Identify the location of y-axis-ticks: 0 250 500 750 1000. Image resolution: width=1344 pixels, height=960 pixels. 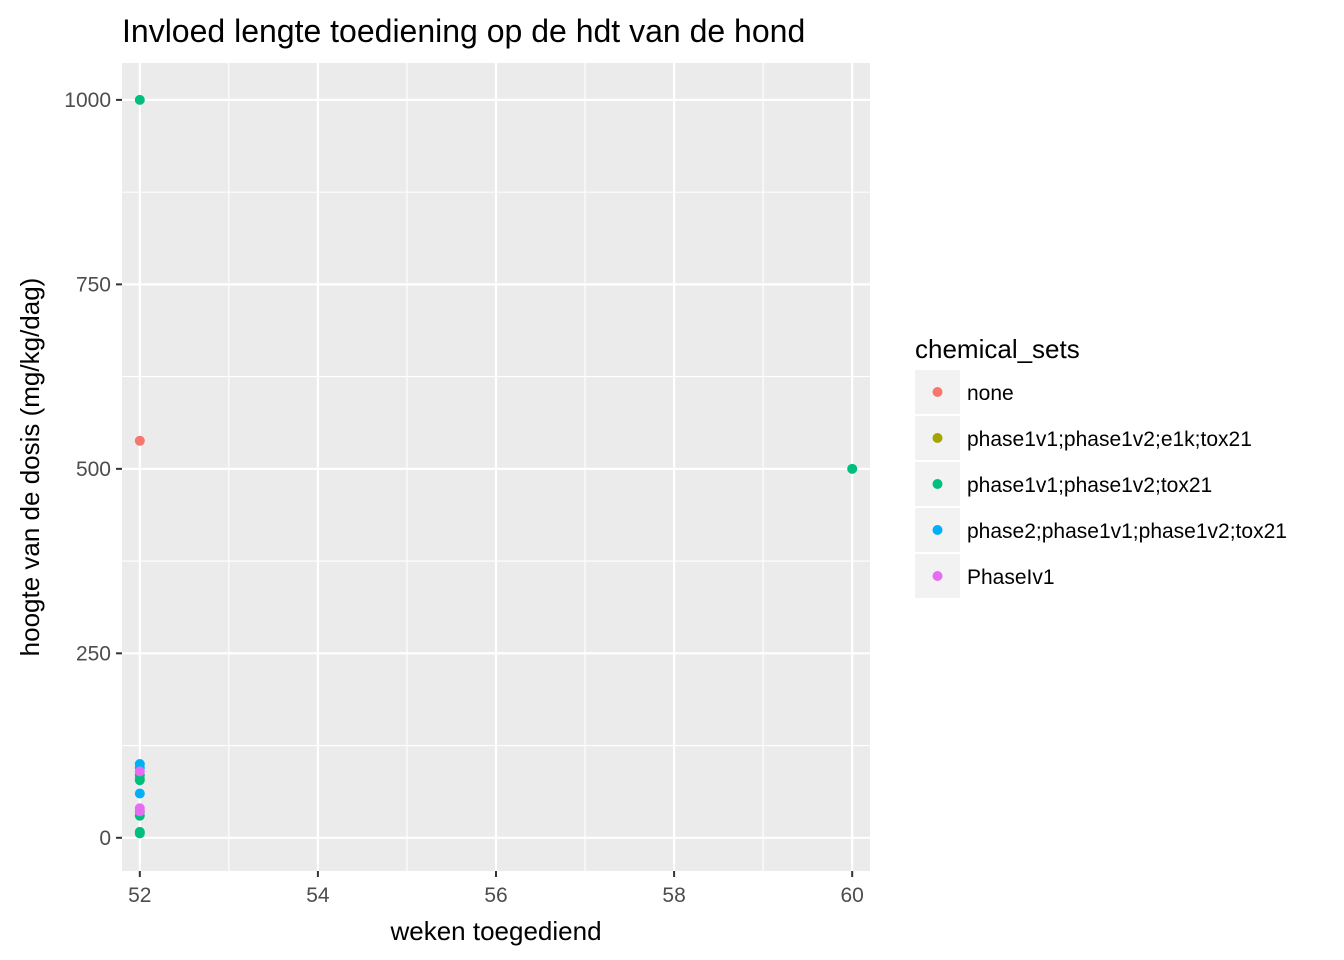
(93, 469).